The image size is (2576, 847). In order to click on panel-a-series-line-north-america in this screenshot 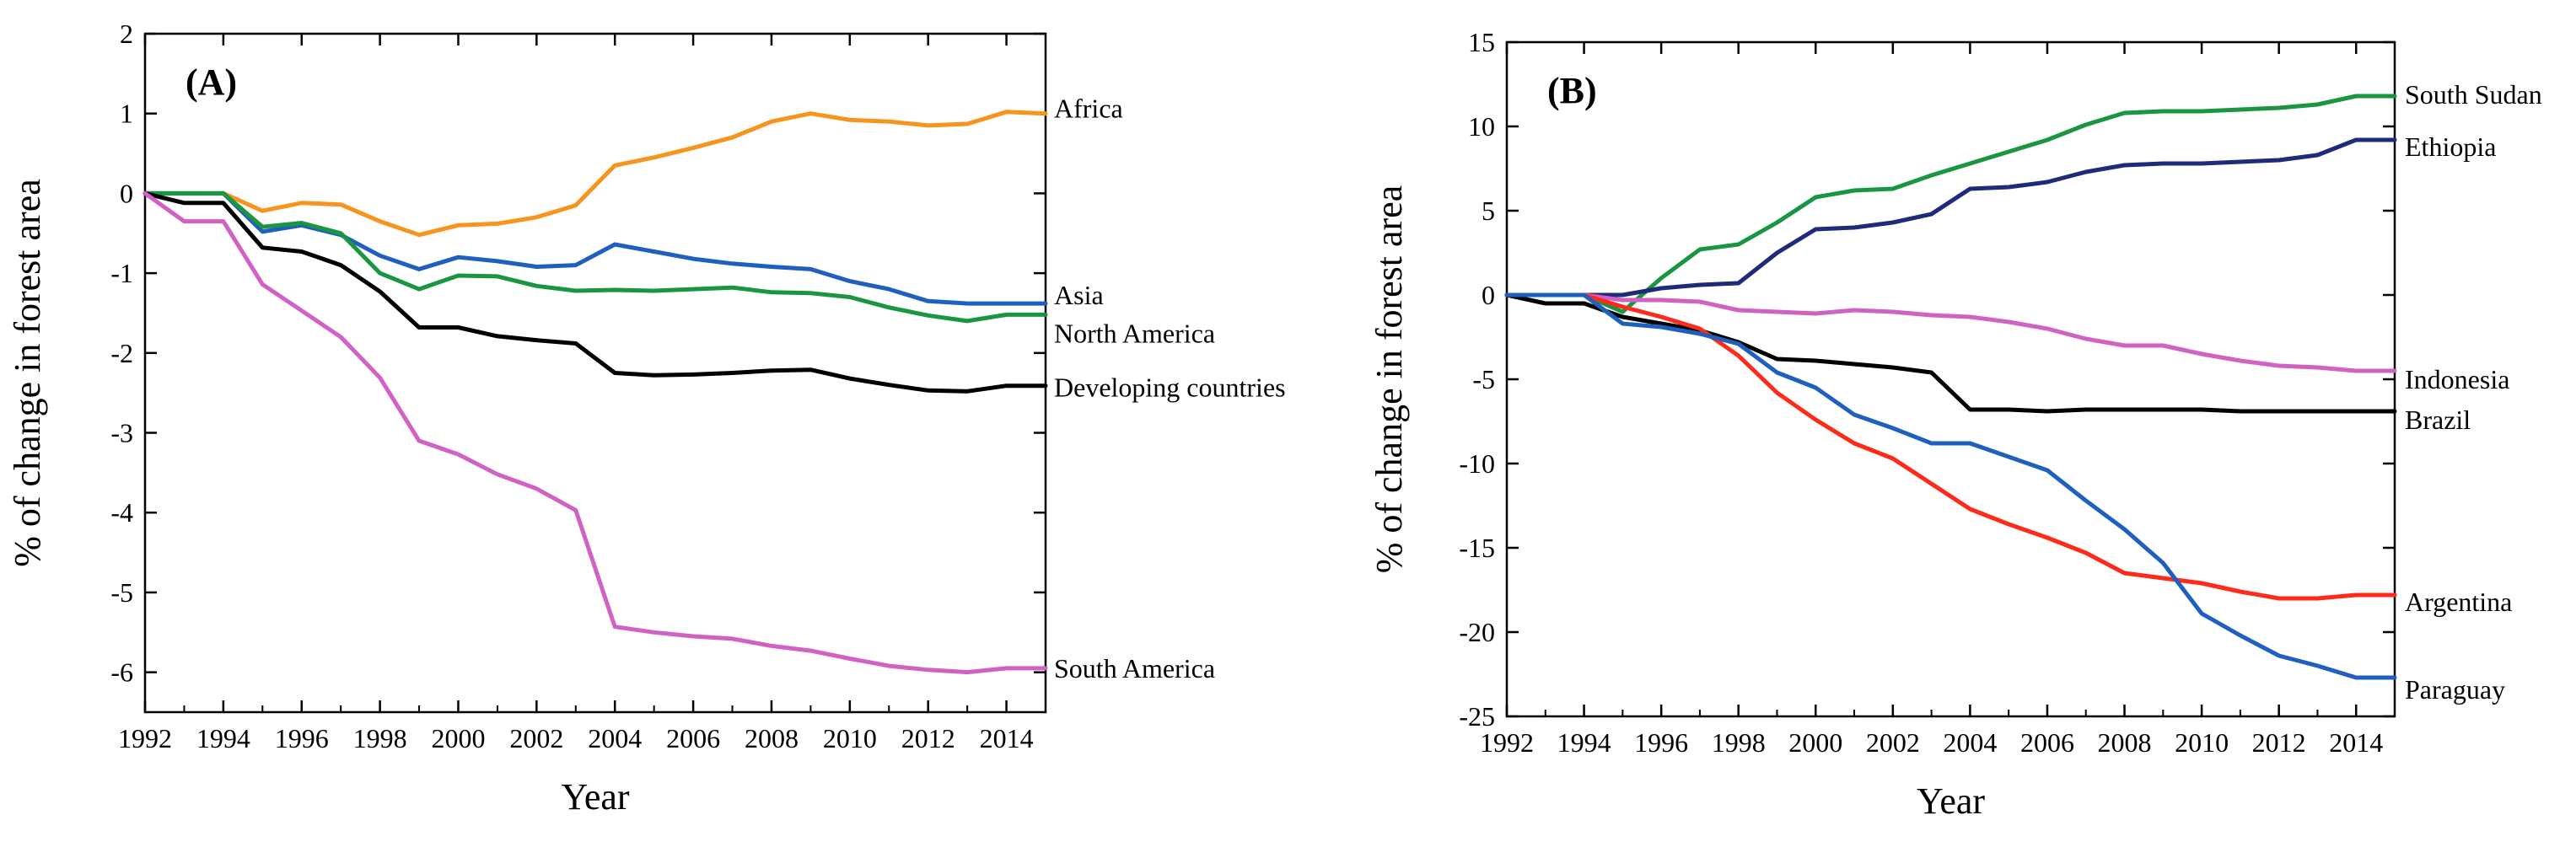, I will do `click(595, 257)`.